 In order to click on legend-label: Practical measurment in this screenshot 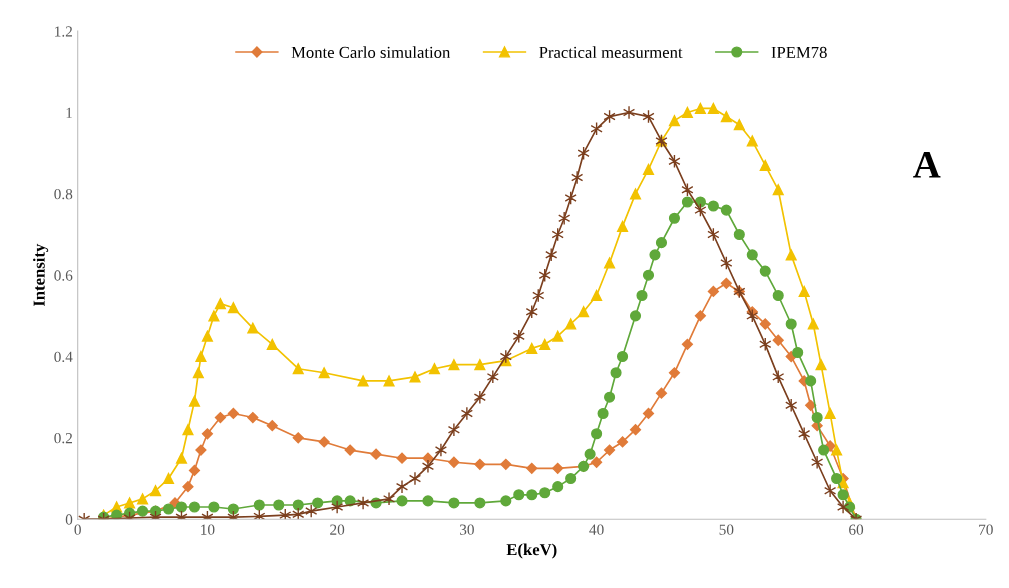, I will do `click(611, 52)`.